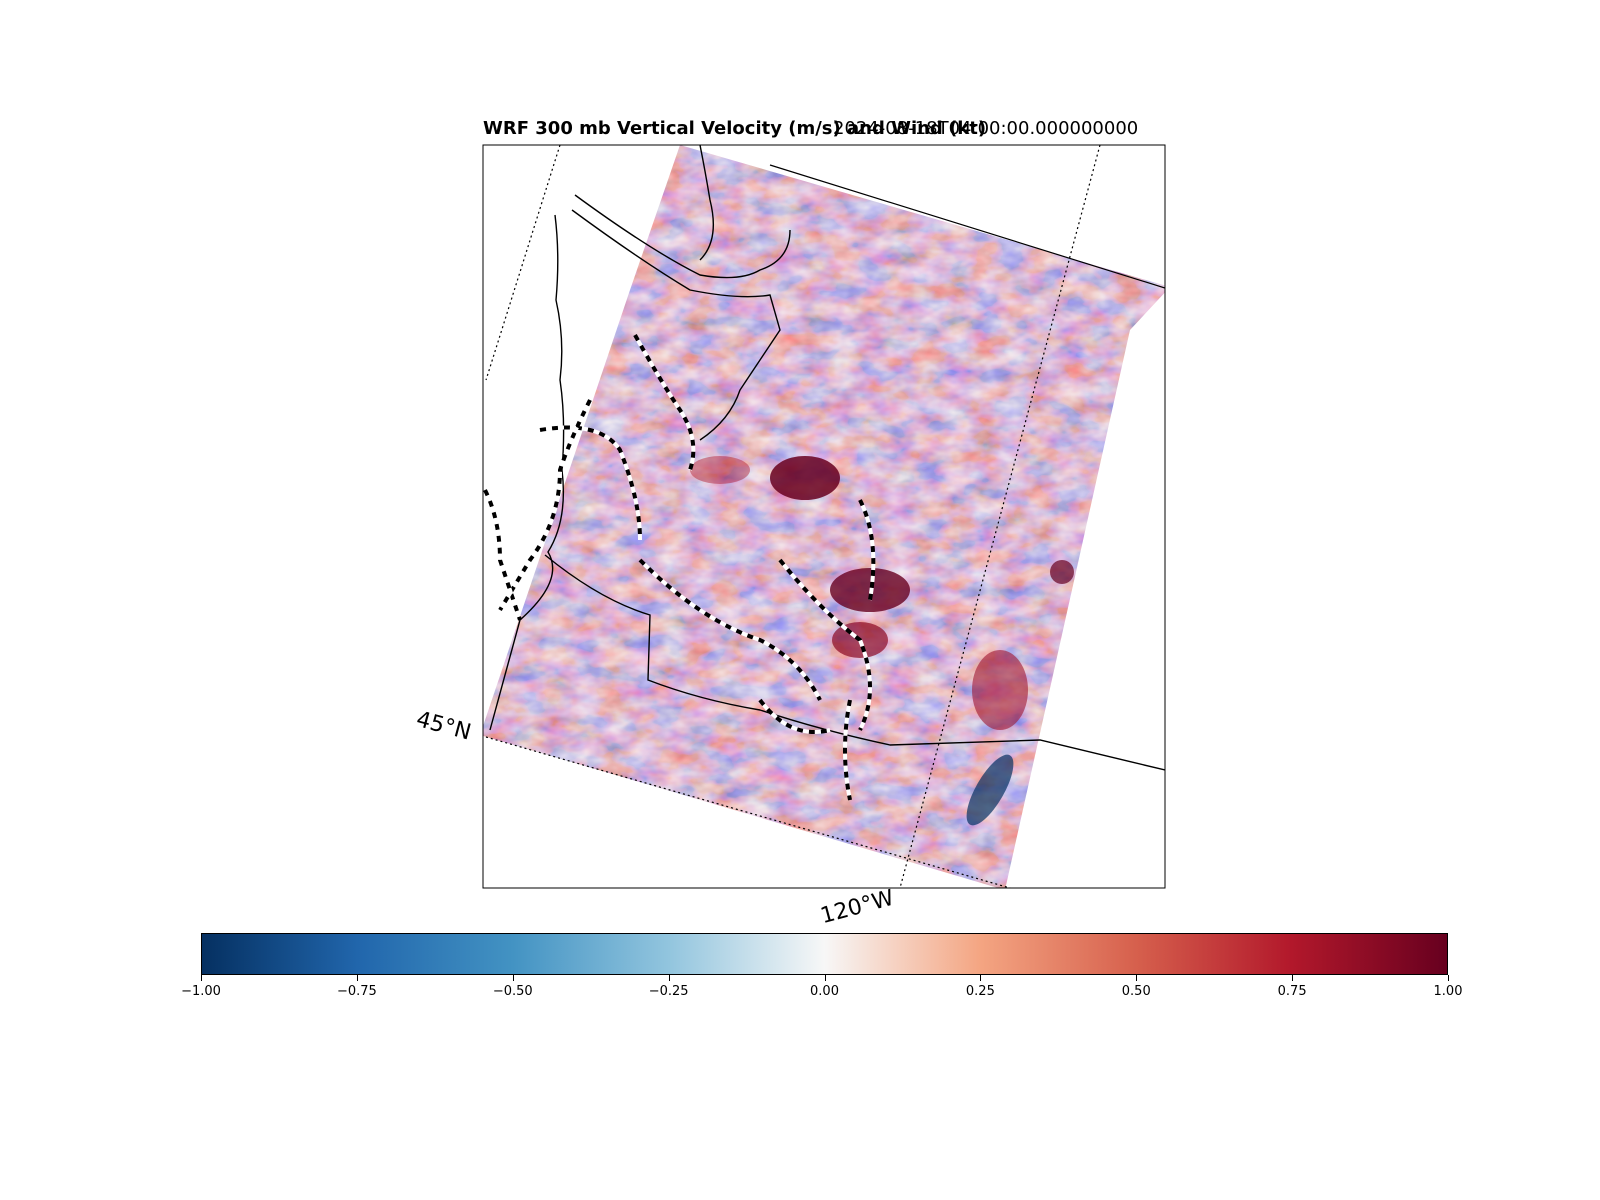 The image size is (1600, 1200). What do you see at coordinates (824, 991) in the screenshot?
I see `colorbar-tick-label: 0.00` at bounding box center [824, 991].